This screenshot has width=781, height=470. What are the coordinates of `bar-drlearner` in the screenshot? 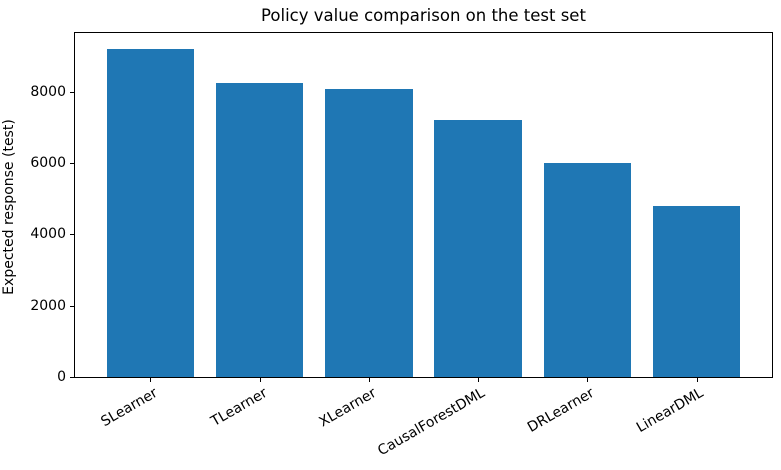 It's located at (587, 270).